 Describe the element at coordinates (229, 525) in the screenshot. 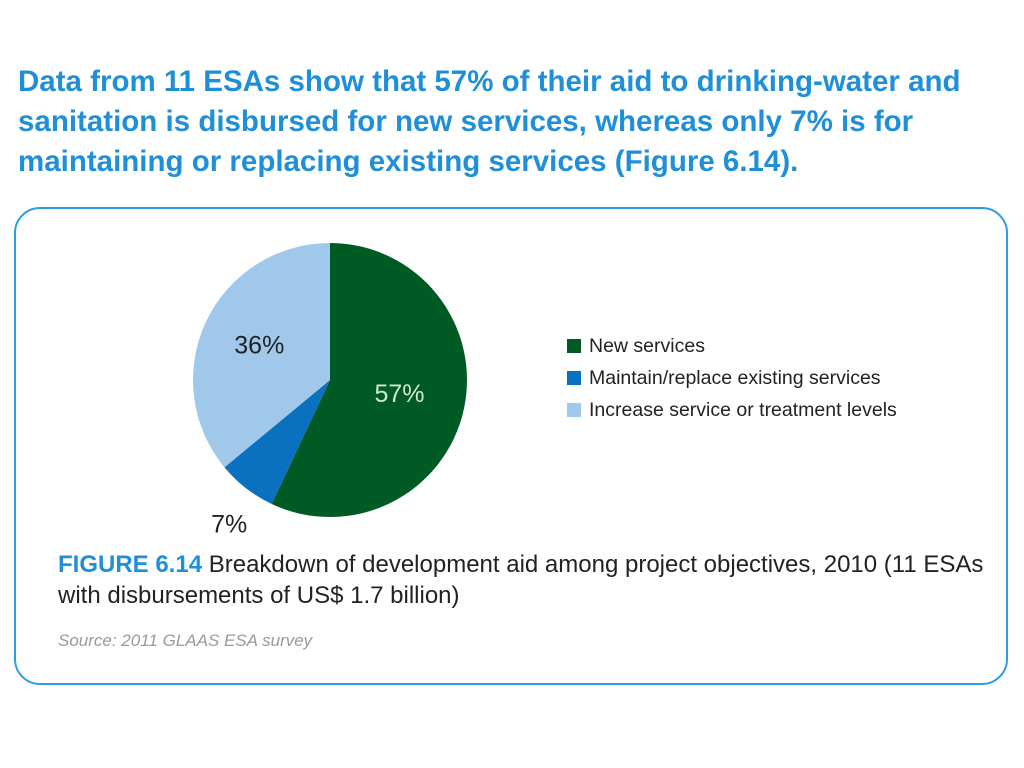

I see `pie-data-label: 7%` at that location.